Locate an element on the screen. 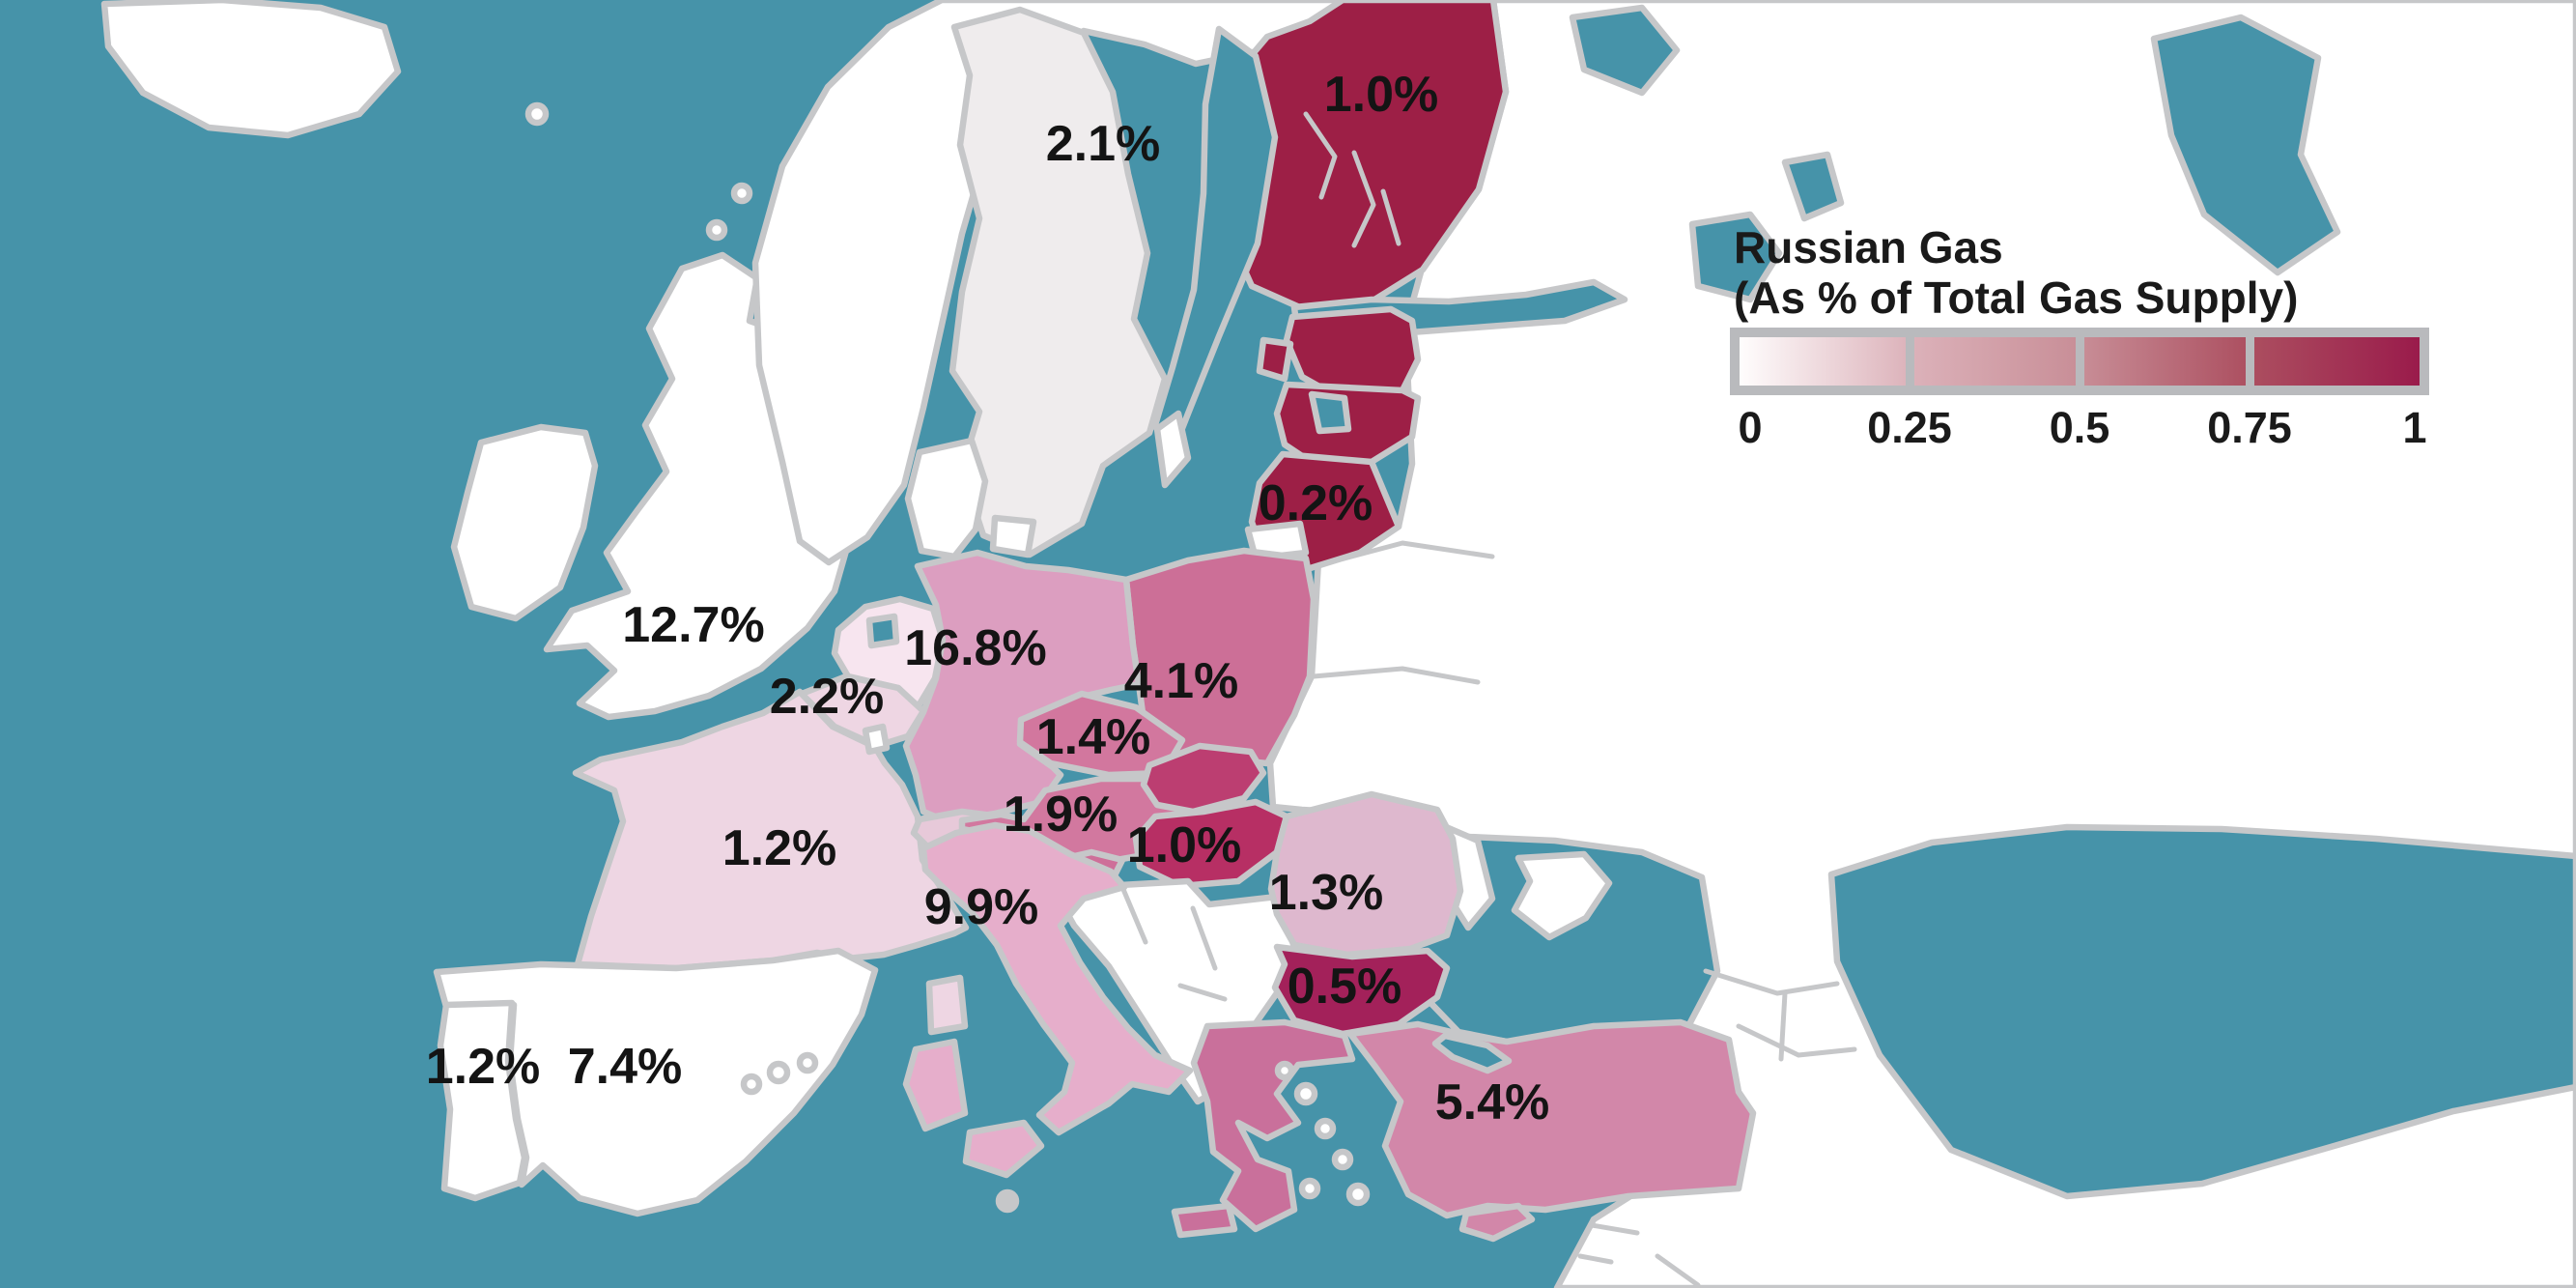 This screenshot has height=1288, width=2576. country-netherlands is located at coordinates (889, 653).